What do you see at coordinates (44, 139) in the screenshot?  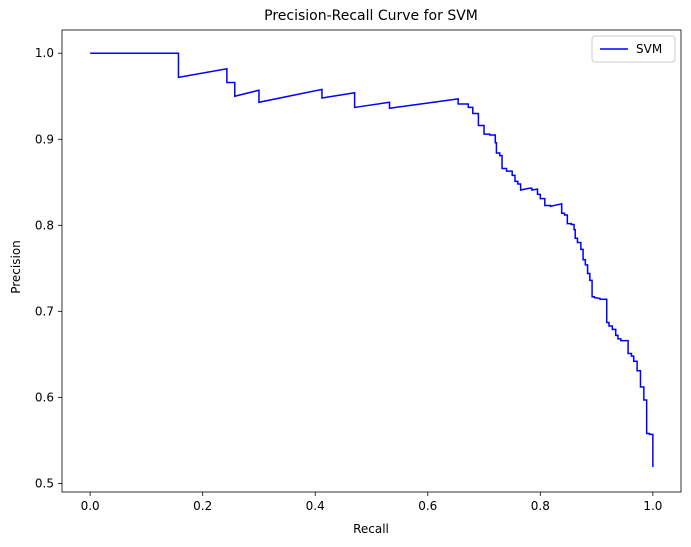 I see `y-tick-label: 0.9` at bounding box center [44, 139].